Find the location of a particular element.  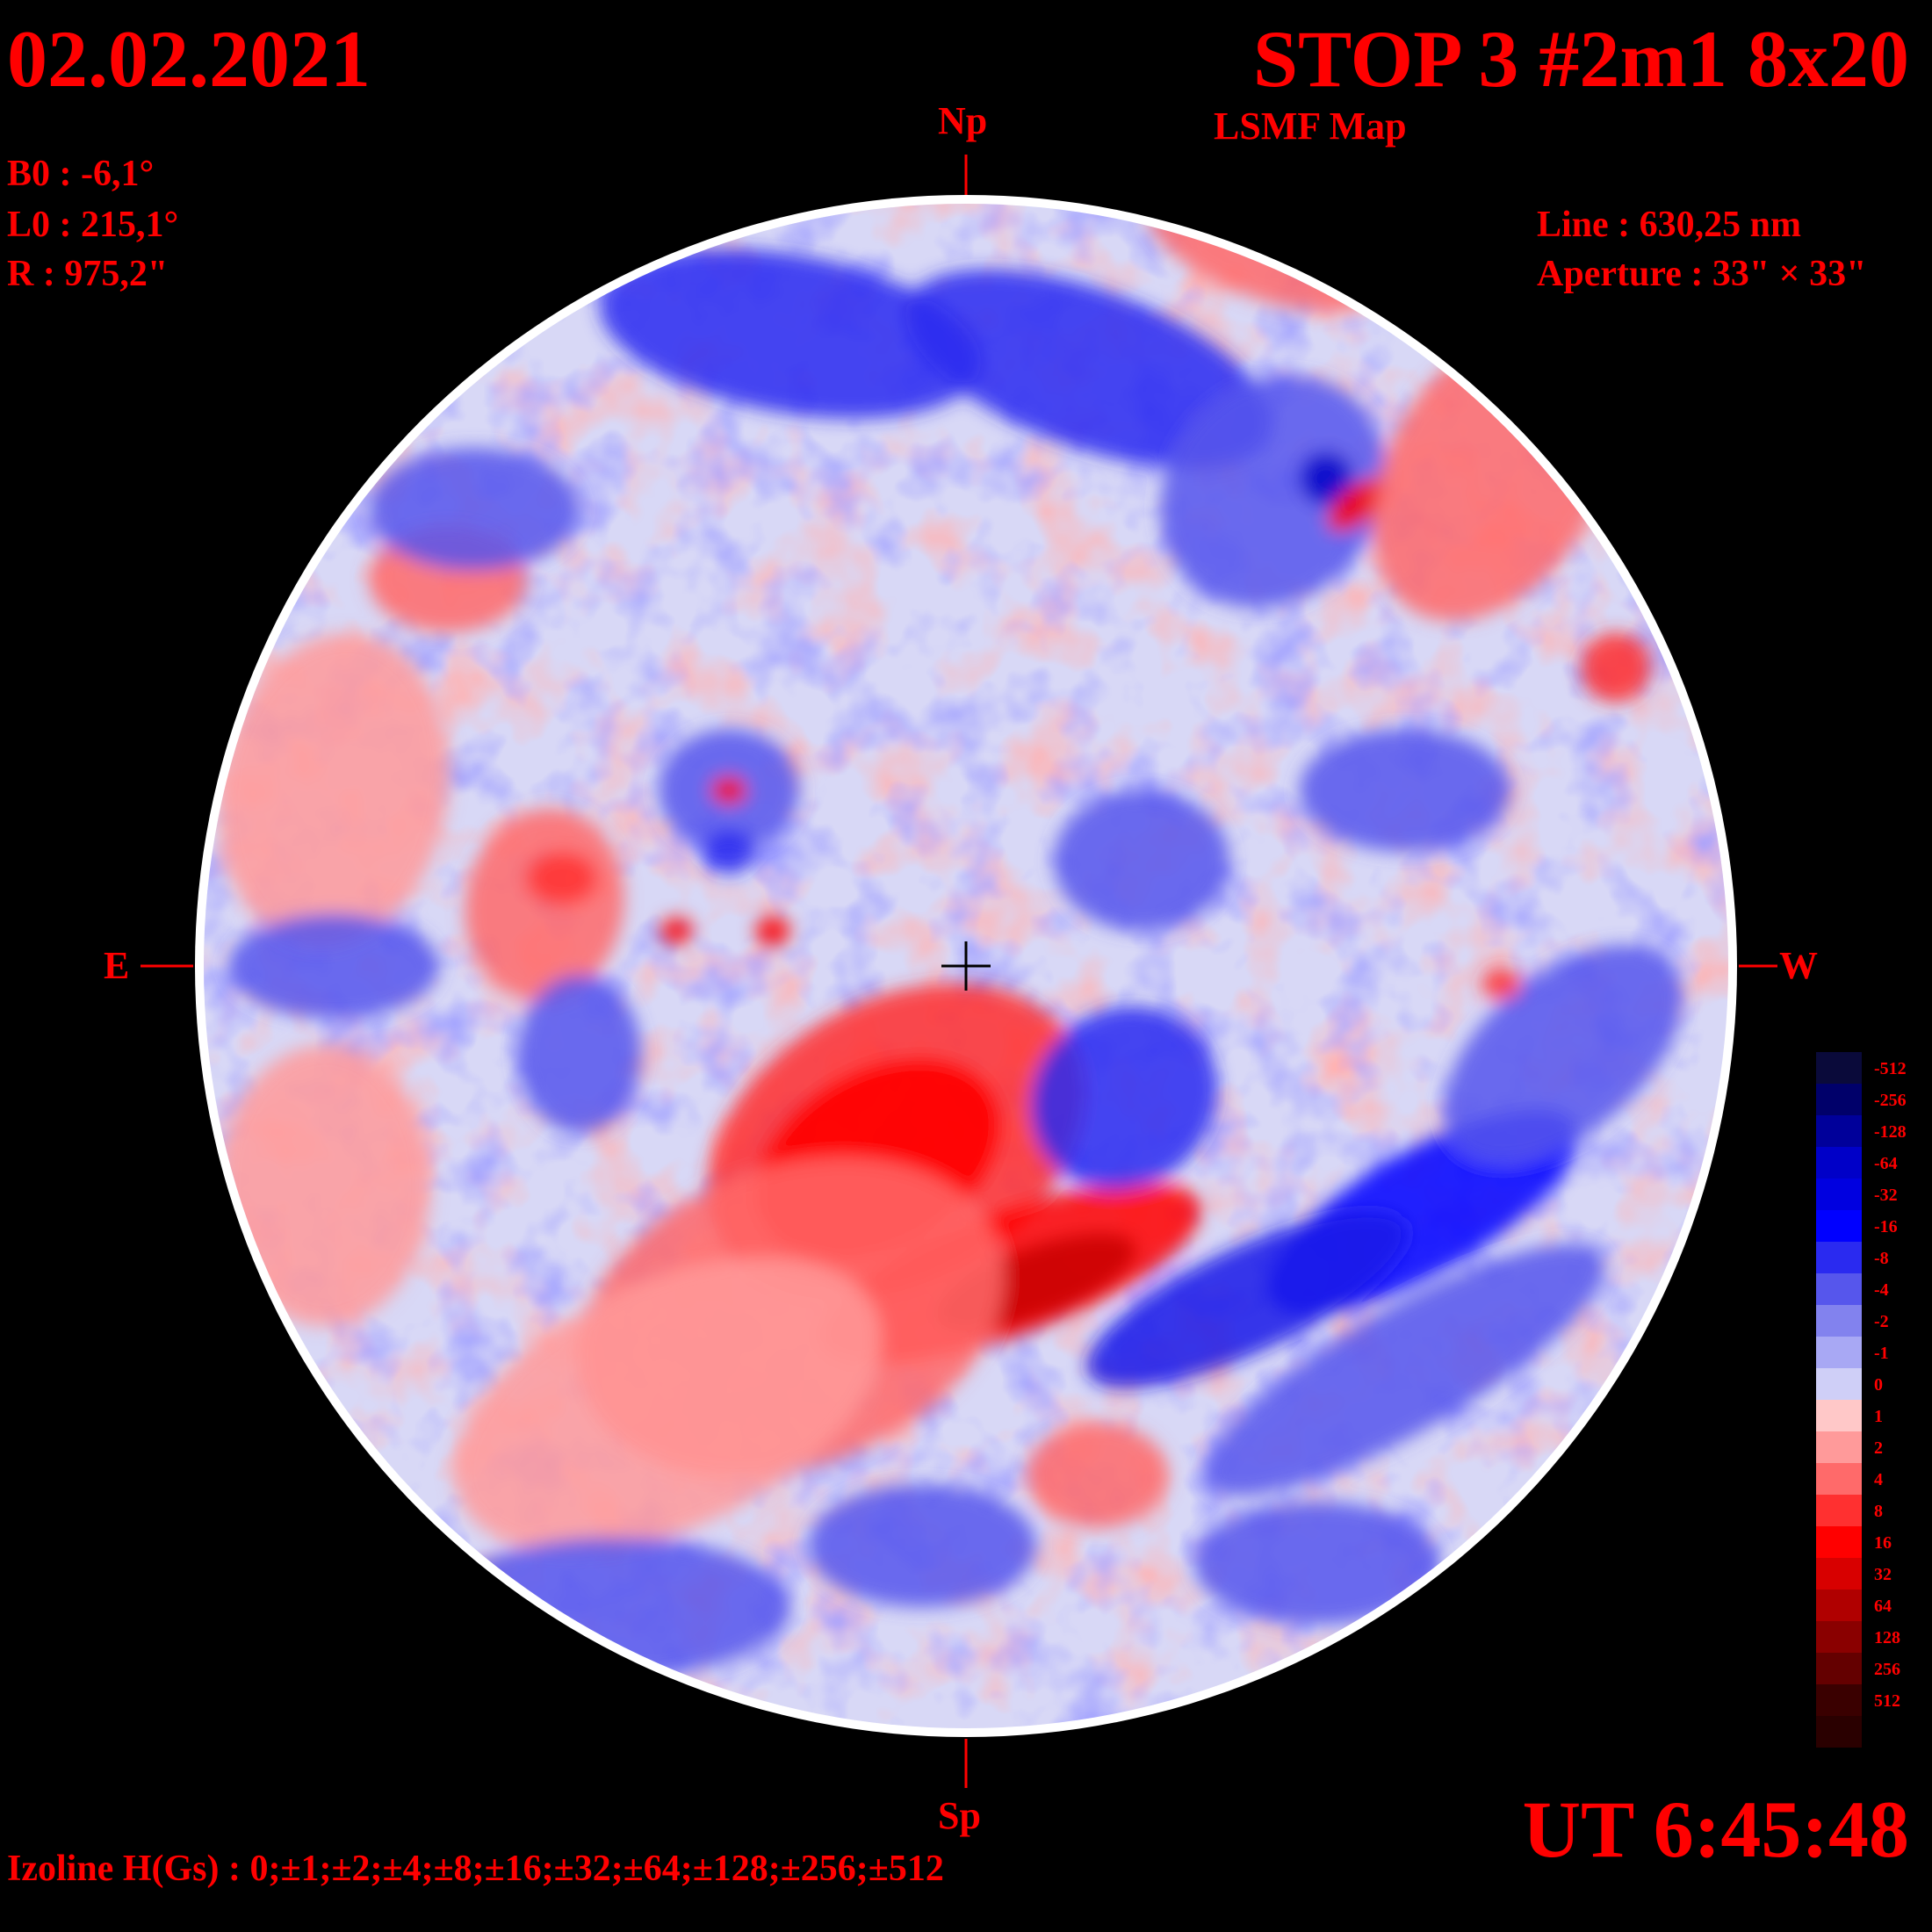

ut-time: UT 6:45:48 is located at coordinates (1715, 1829).